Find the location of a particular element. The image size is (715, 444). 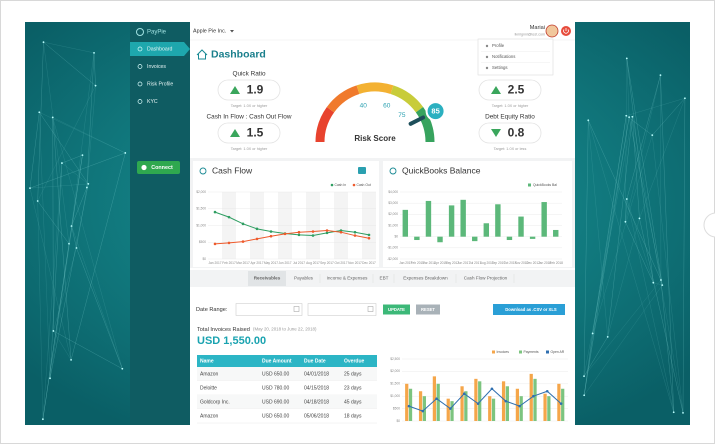

carousel-arrow is located at coordinates (709, 225).